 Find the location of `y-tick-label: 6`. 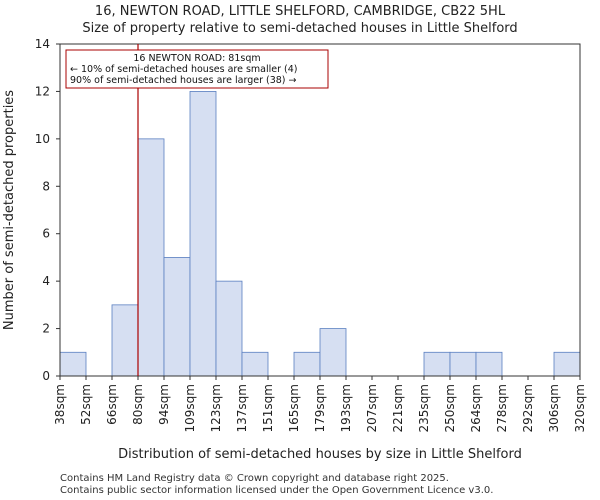

y-tick-label: 6 is located at coordinates (46, 234).